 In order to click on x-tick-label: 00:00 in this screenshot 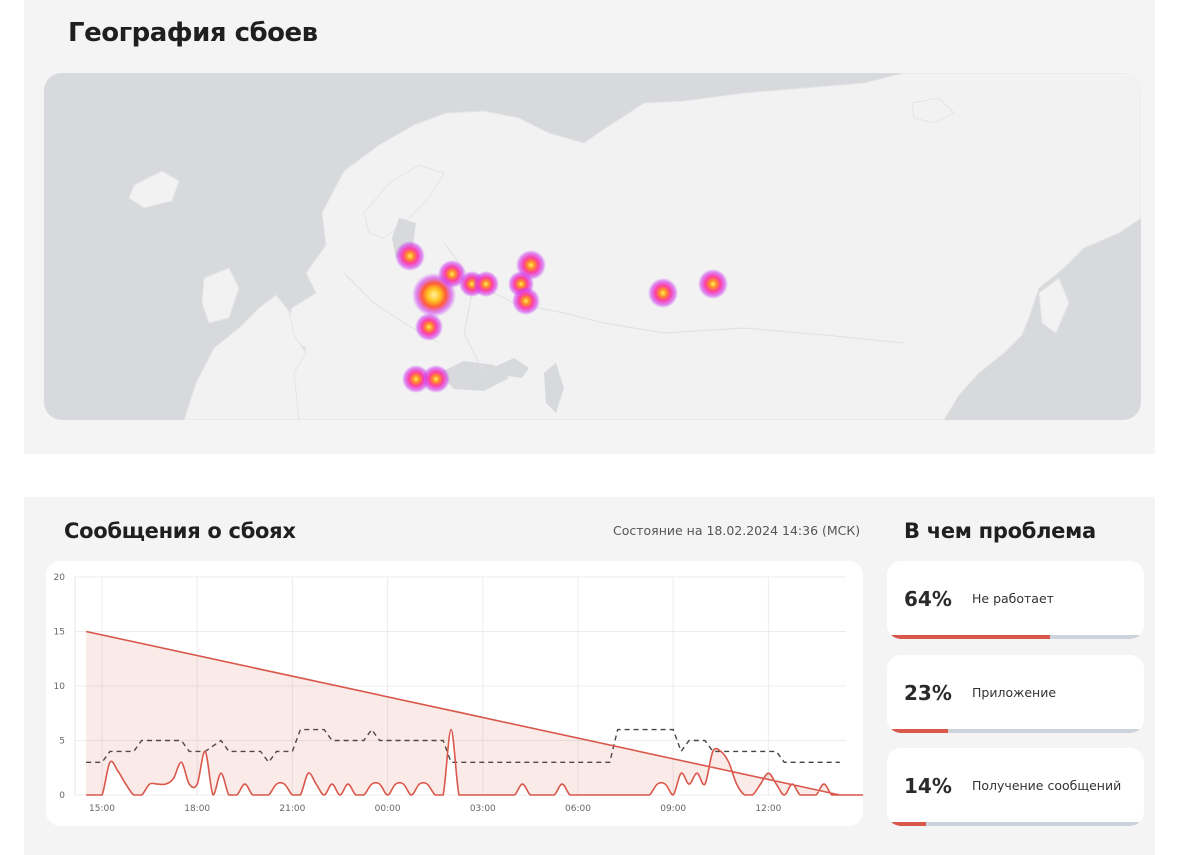, I will do `click(388, 809)`.